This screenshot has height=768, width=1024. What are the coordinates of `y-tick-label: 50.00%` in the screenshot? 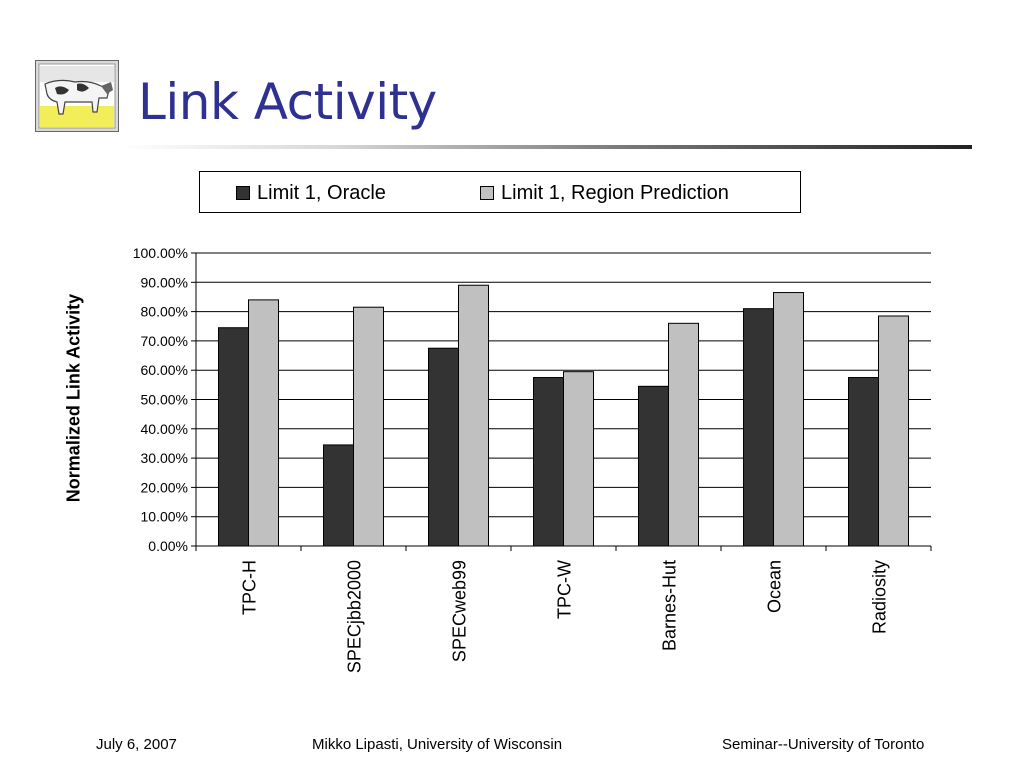 It's located at (164, 400).